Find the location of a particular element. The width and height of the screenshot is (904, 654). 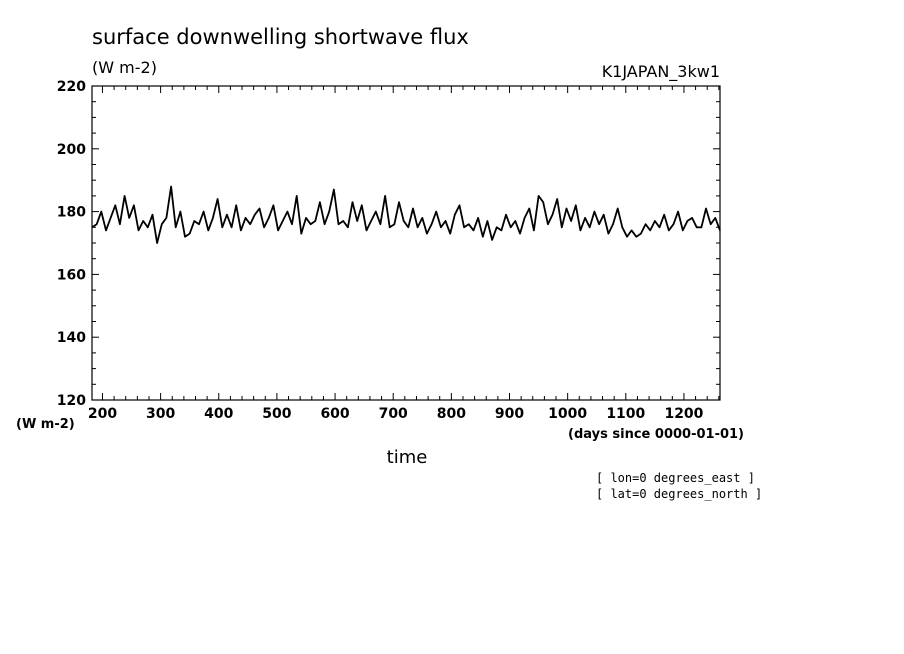

x-tick-label: 1200 is located at coordinates (683, 414).